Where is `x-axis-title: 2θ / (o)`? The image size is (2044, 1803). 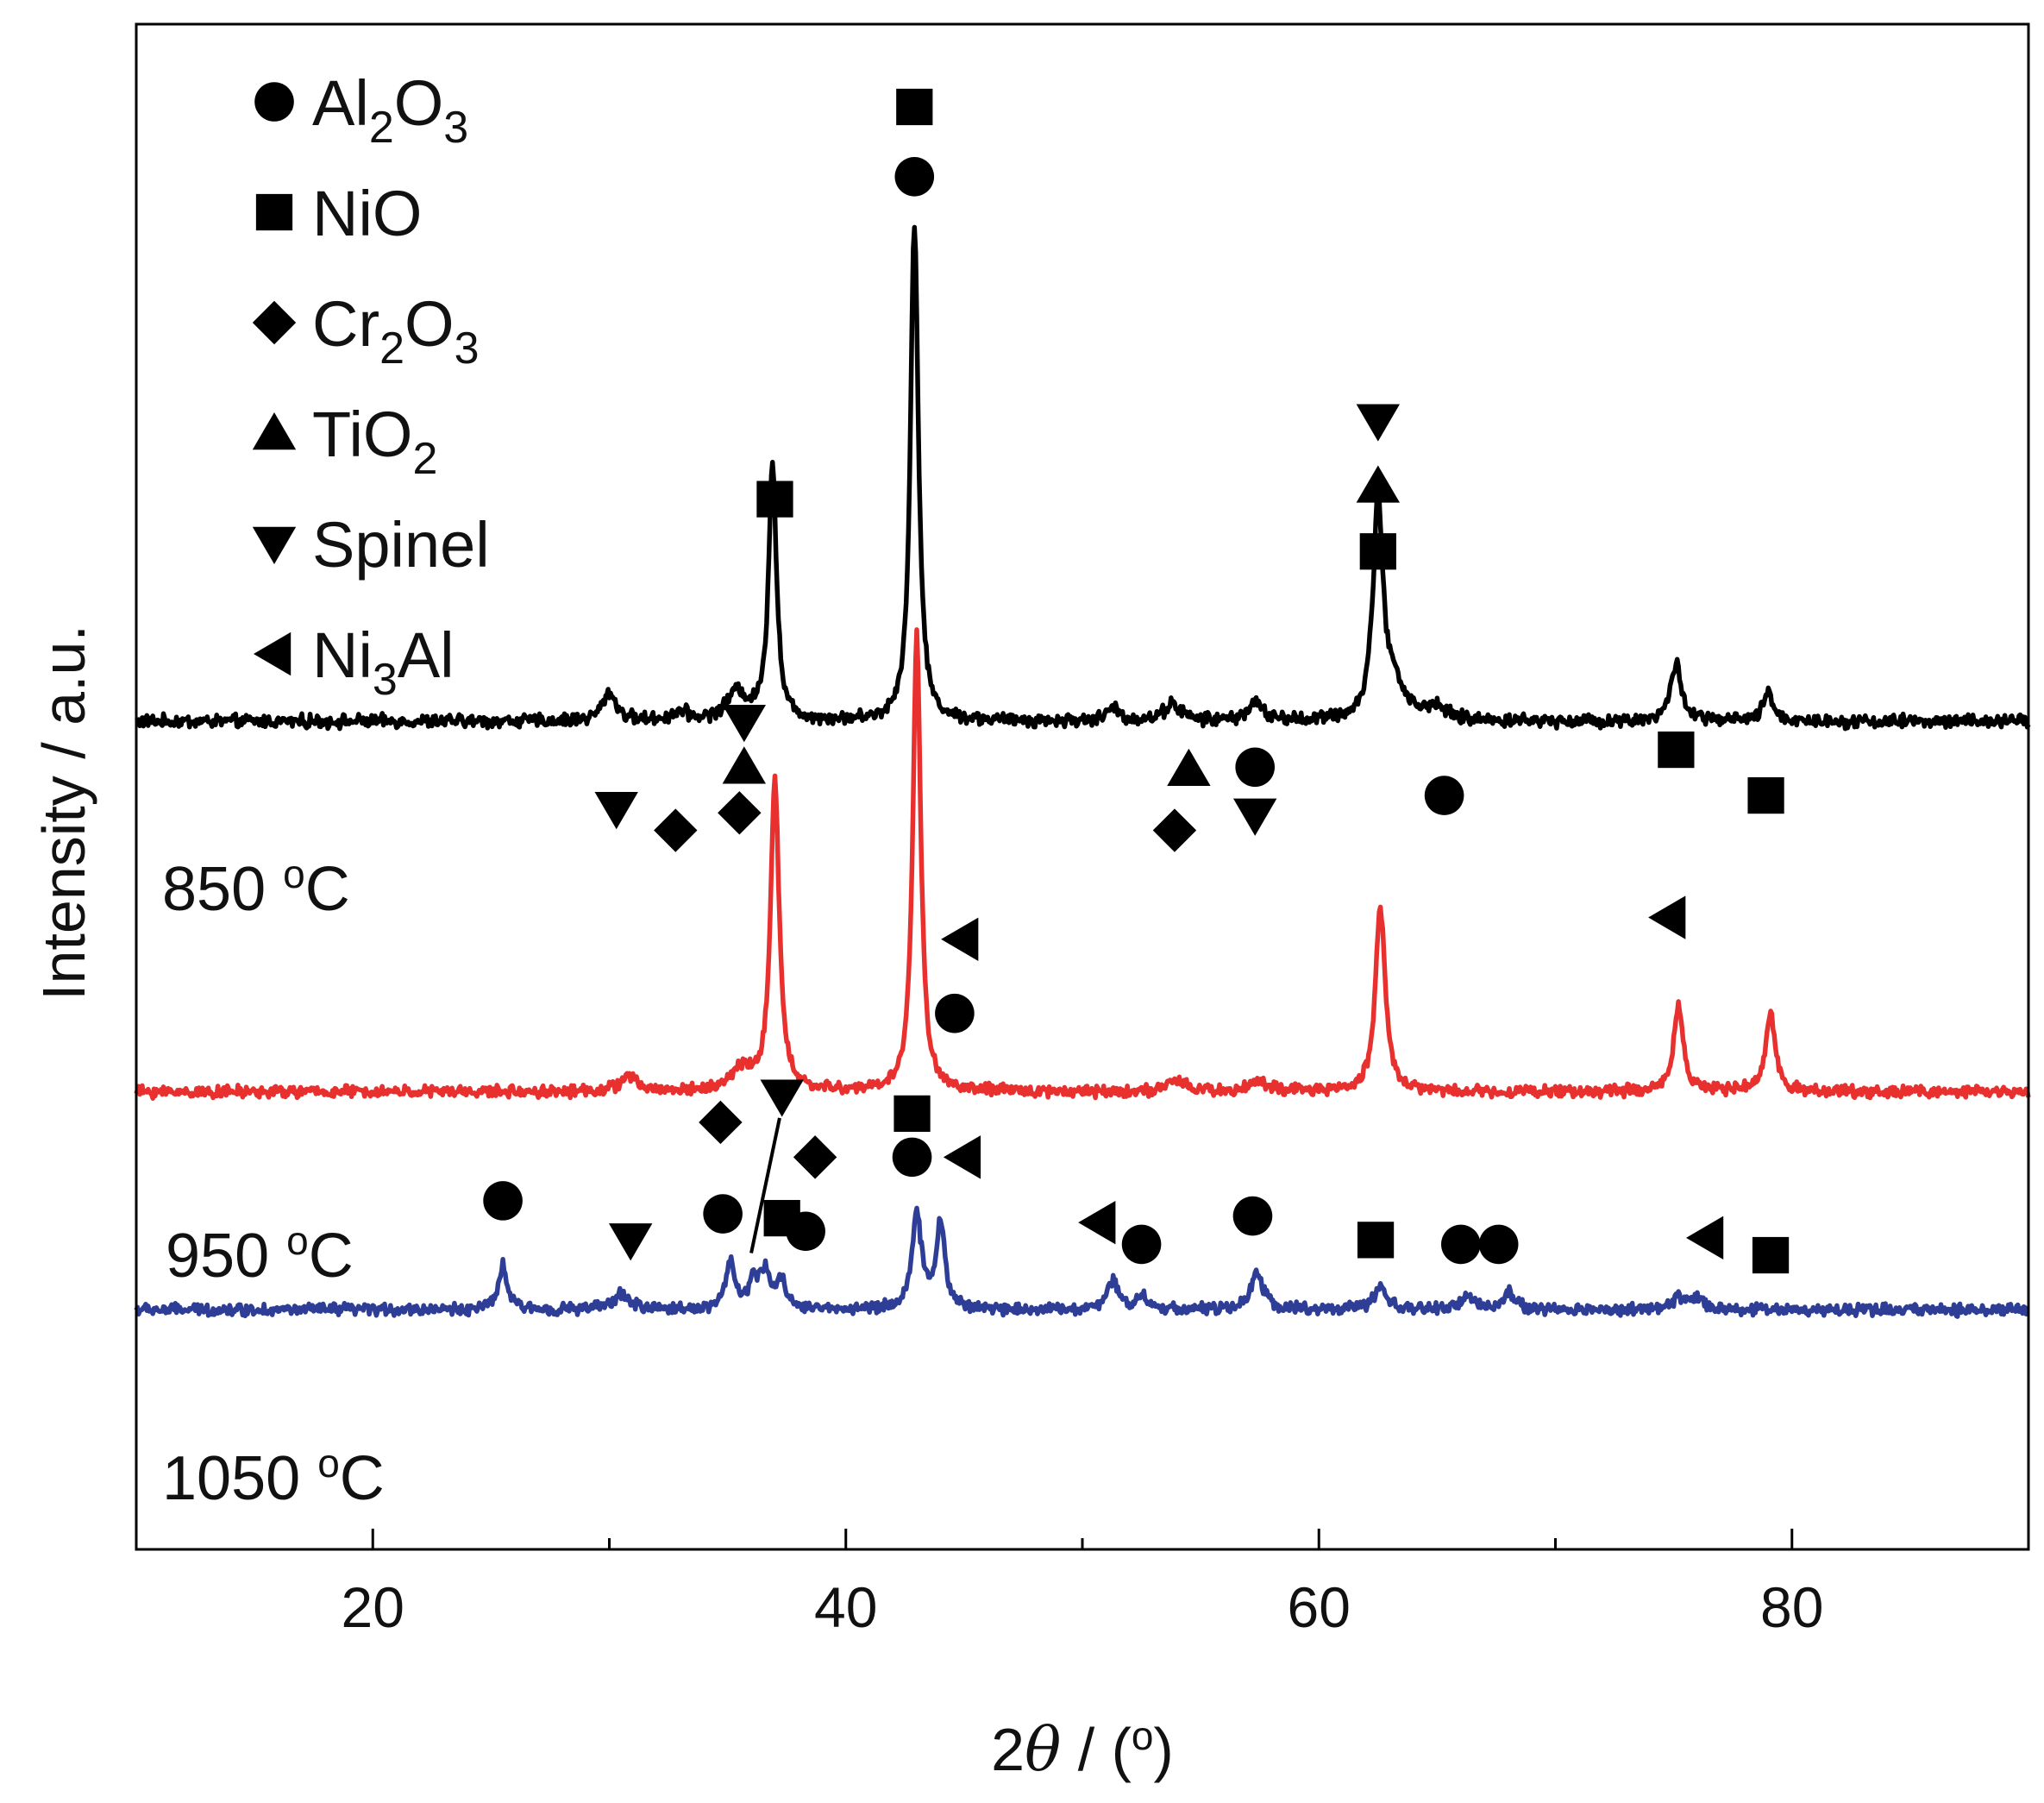 x-axis-title: 2θ / (o) is located at coordinates (1082, 1749).